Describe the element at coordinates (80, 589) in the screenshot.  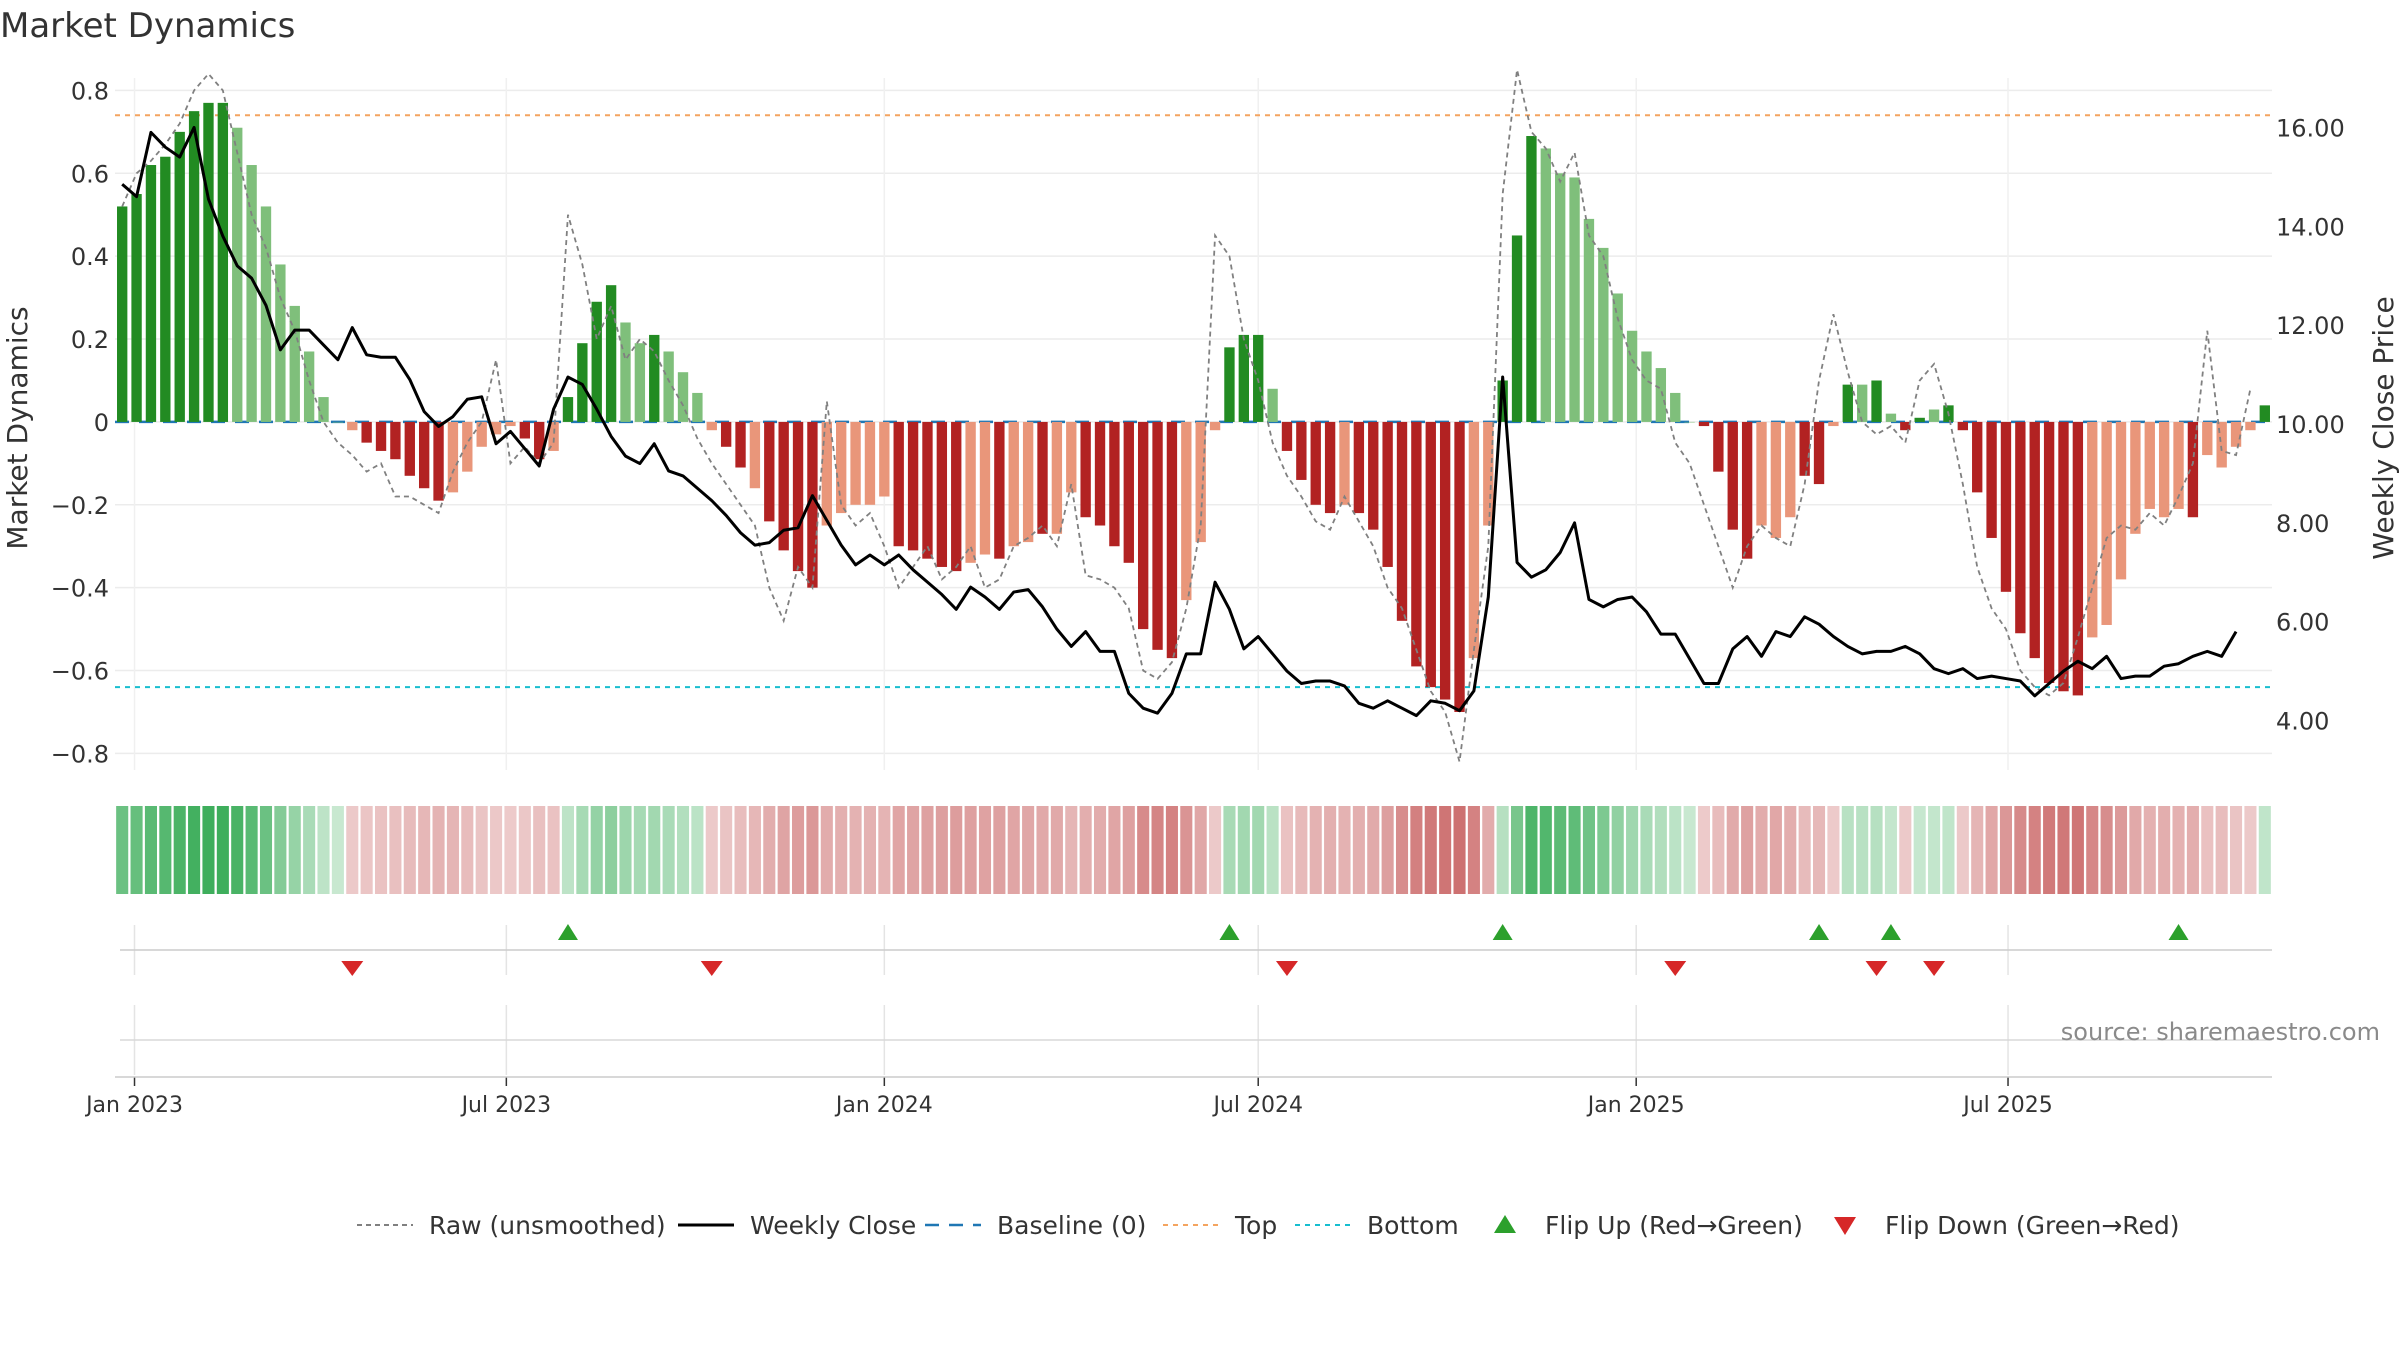
I see `left-tick-label: −0.4` at that location.